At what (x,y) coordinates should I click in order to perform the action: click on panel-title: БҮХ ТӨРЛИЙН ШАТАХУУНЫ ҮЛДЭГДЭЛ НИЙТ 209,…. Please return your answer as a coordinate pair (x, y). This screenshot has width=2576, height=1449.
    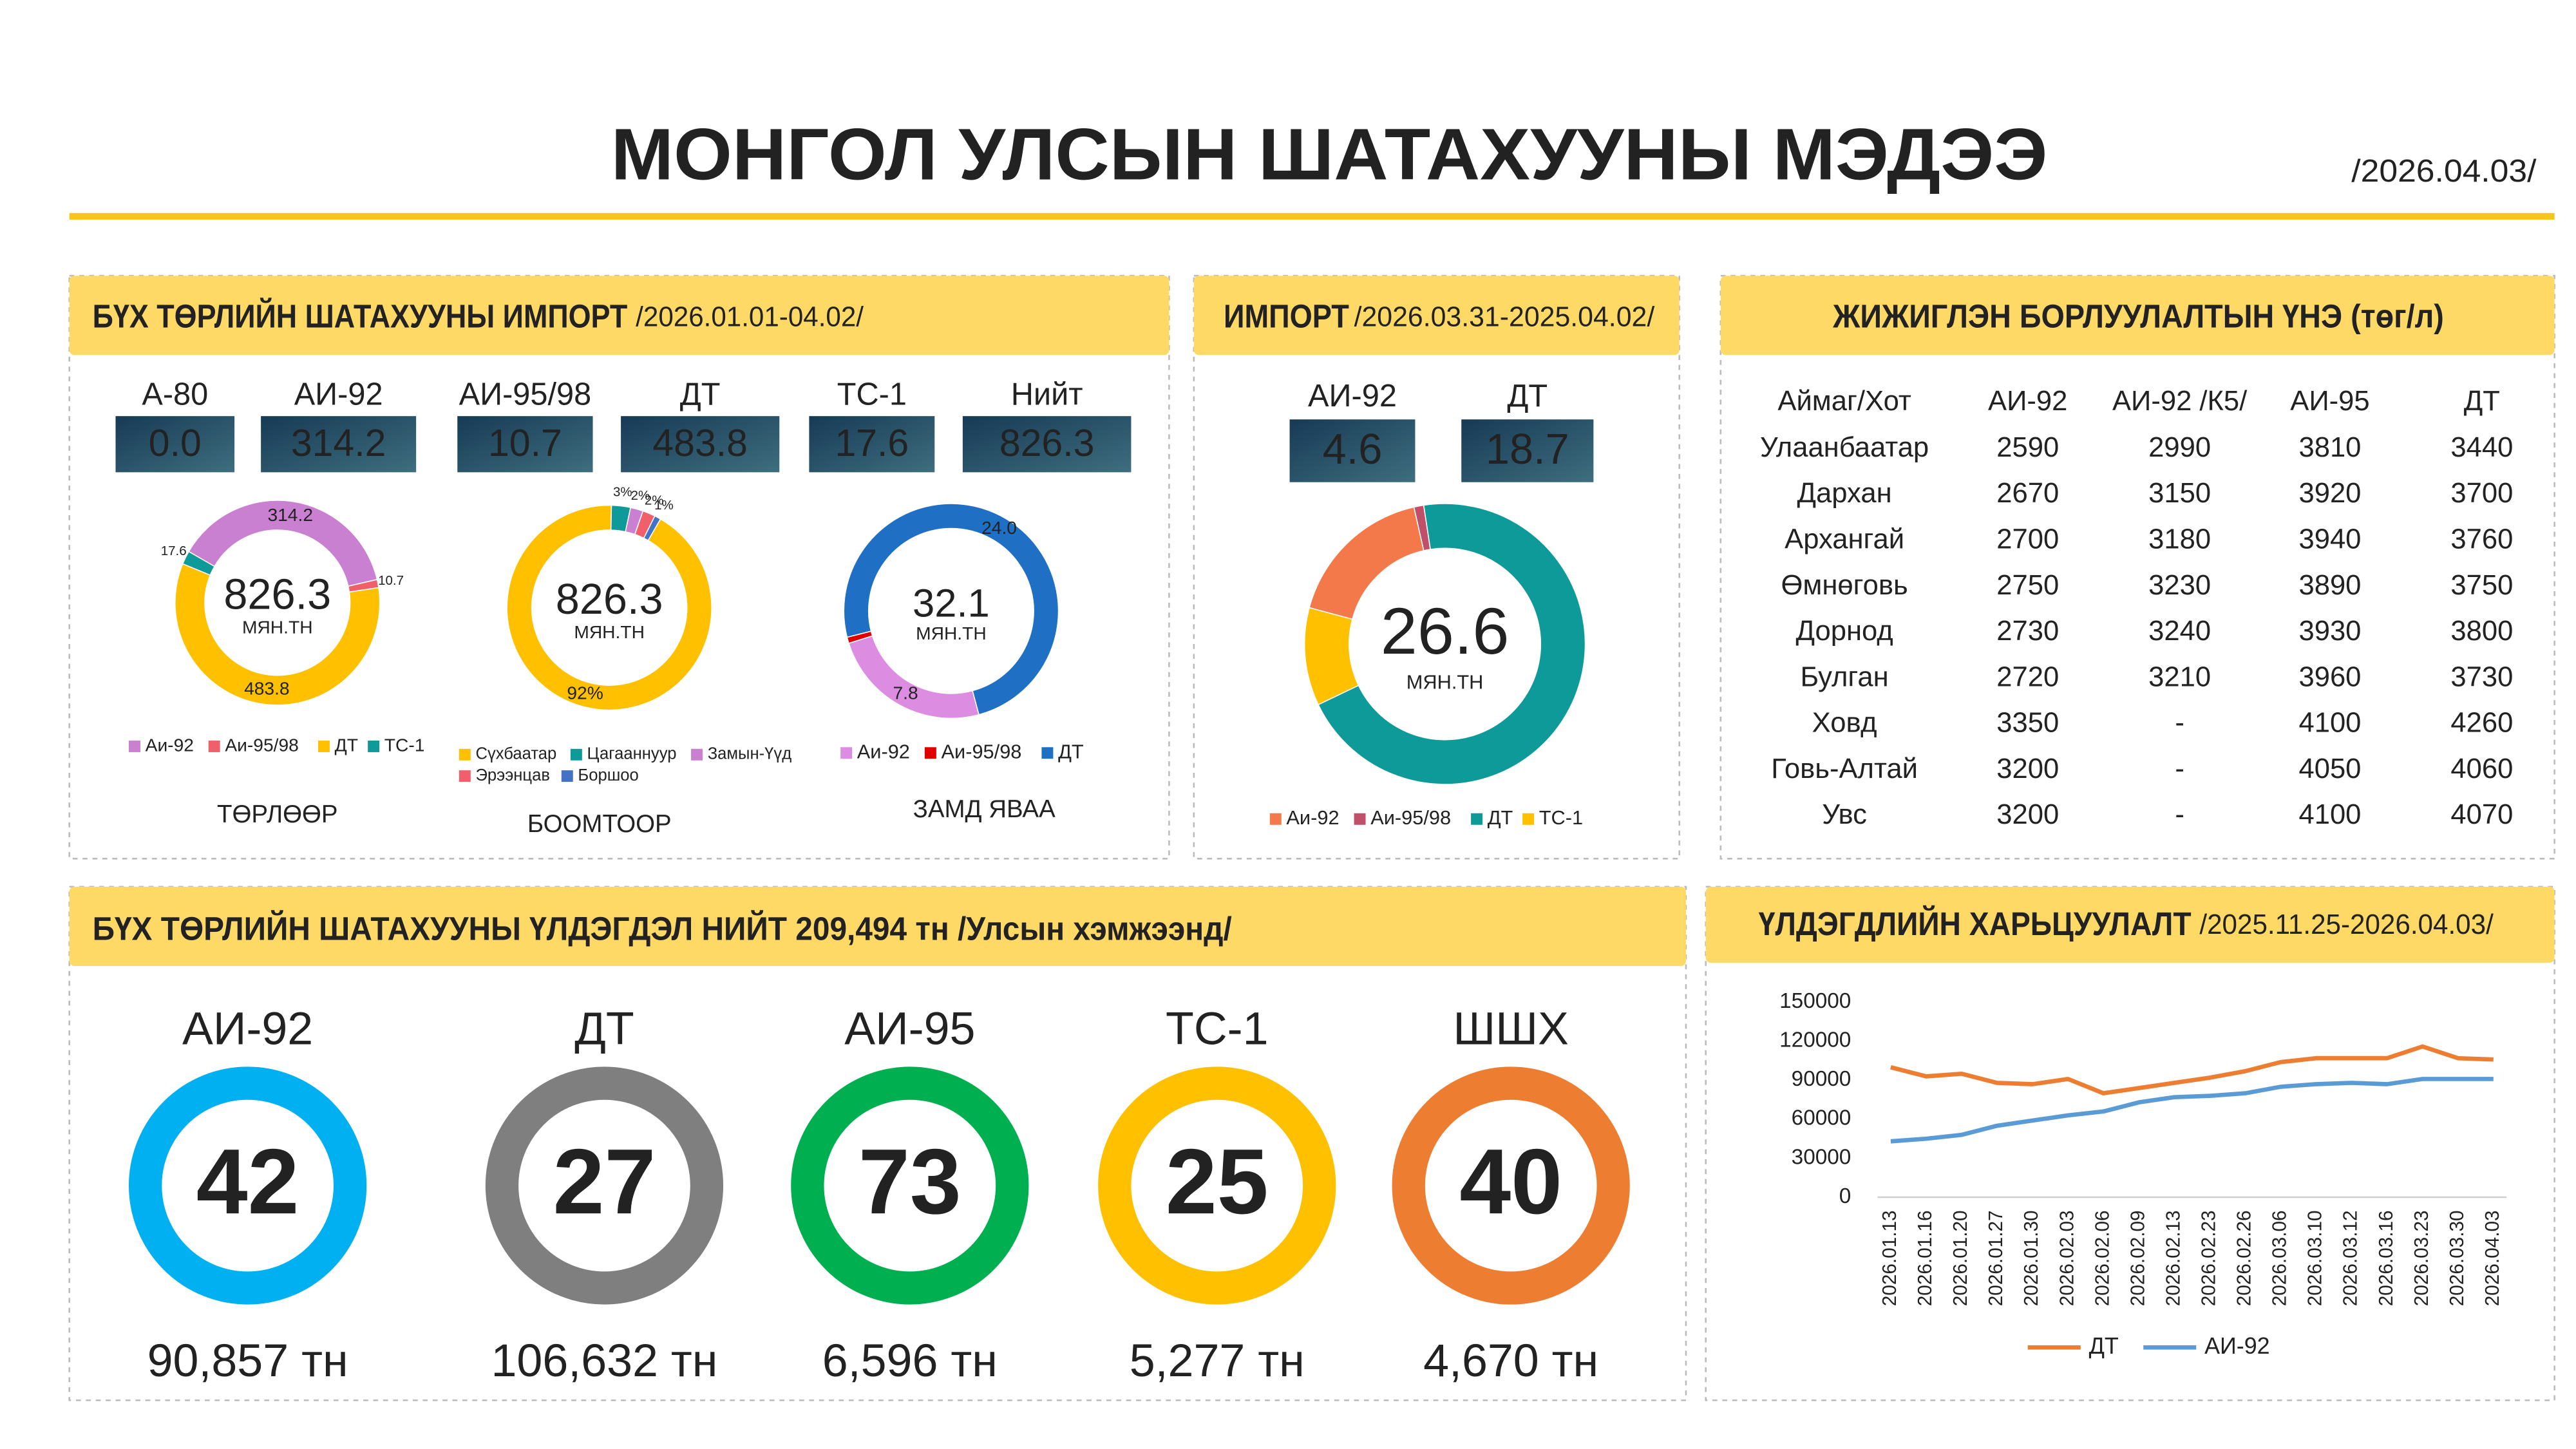
    Looking at the image, I should click on (662, 929).